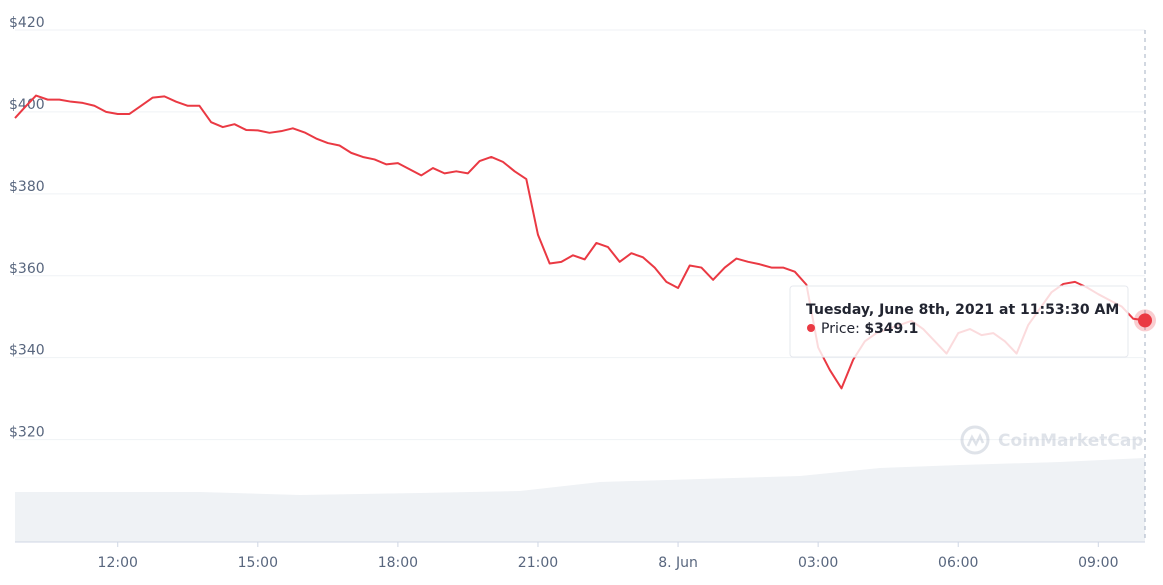 The image size is (1163, 585). Describe the element at coordinates (1070, 441) in the screenshot. I see `watermark-text: CoinMarketCap` at that location.